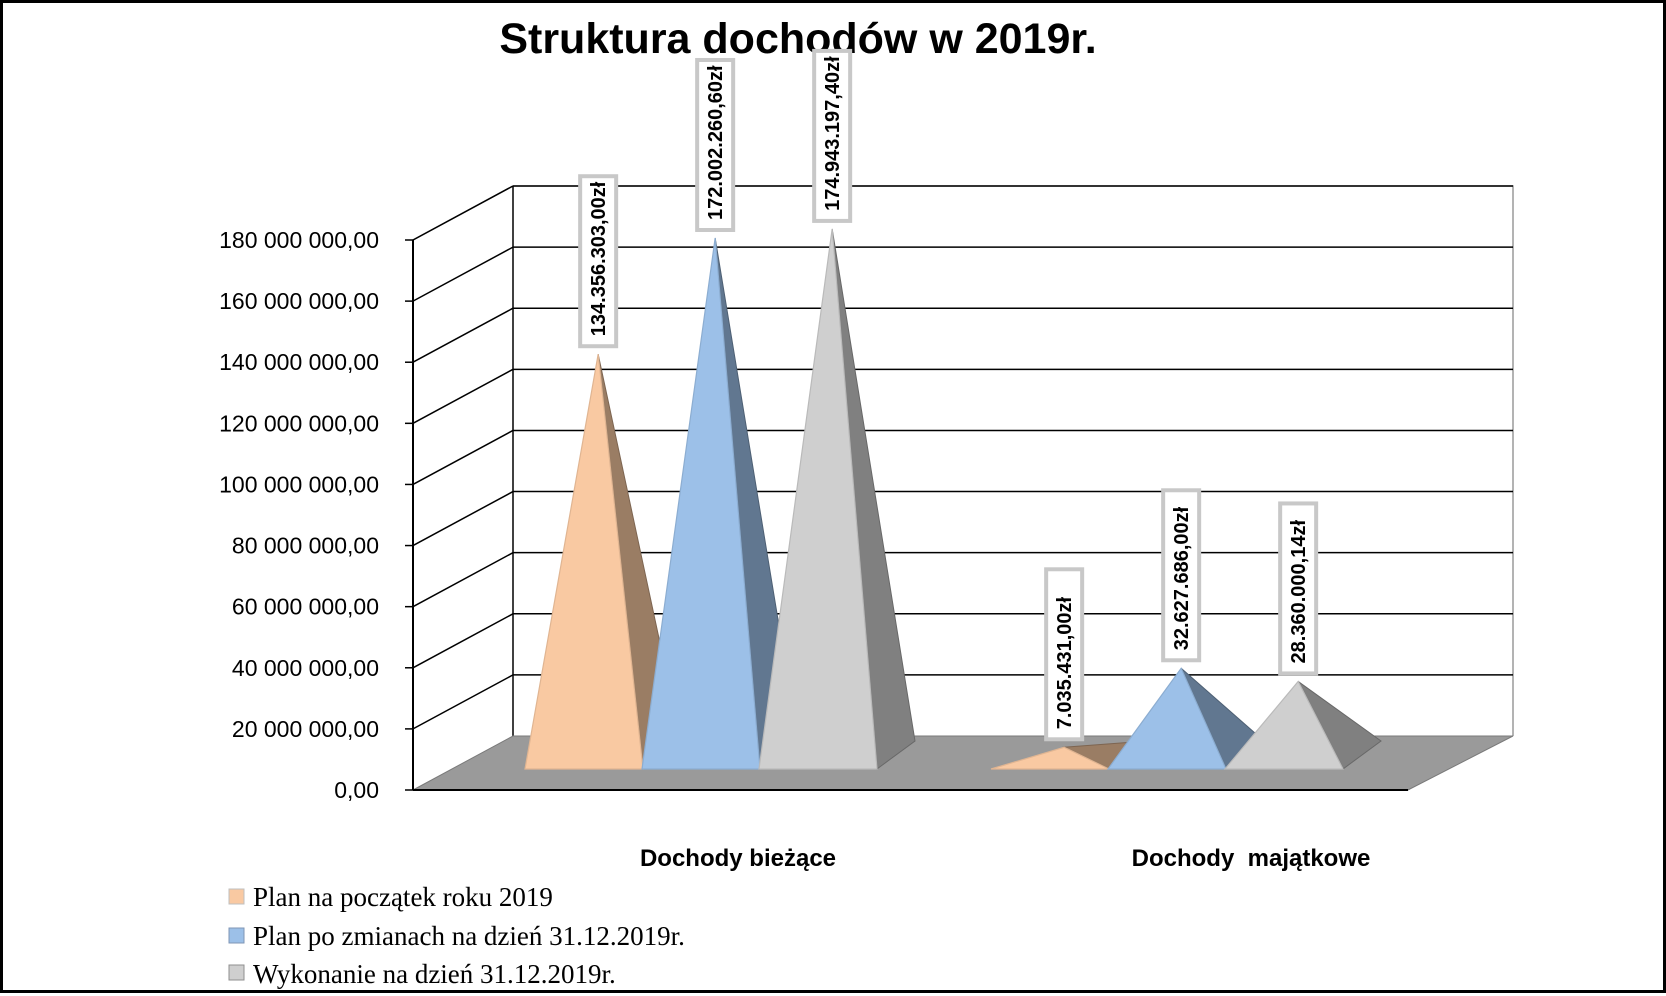 This screenshot has height=996, width=1666. Describe the element at coordinates (797, 39) in the screenshot. I see `chart-title: Struktura dochodów w 2019r.` at that location.